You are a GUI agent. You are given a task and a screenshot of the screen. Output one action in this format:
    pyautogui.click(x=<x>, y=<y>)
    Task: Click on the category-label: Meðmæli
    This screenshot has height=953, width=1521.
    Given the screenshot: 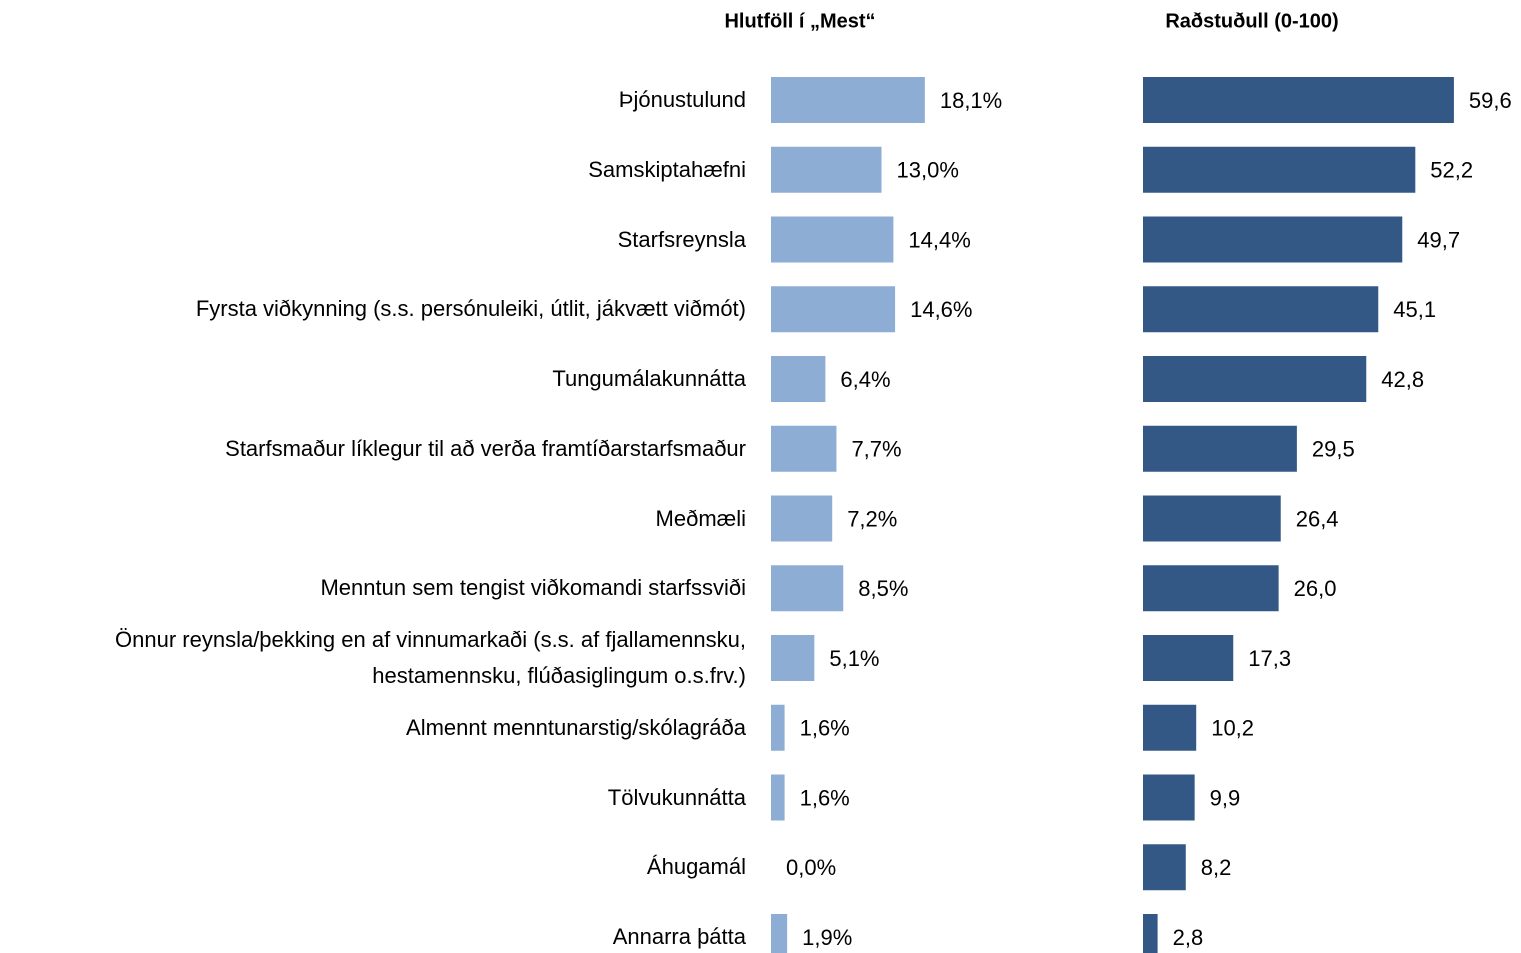 What is the action you would take?
    pyautogui.click(x=700, y=518)
    